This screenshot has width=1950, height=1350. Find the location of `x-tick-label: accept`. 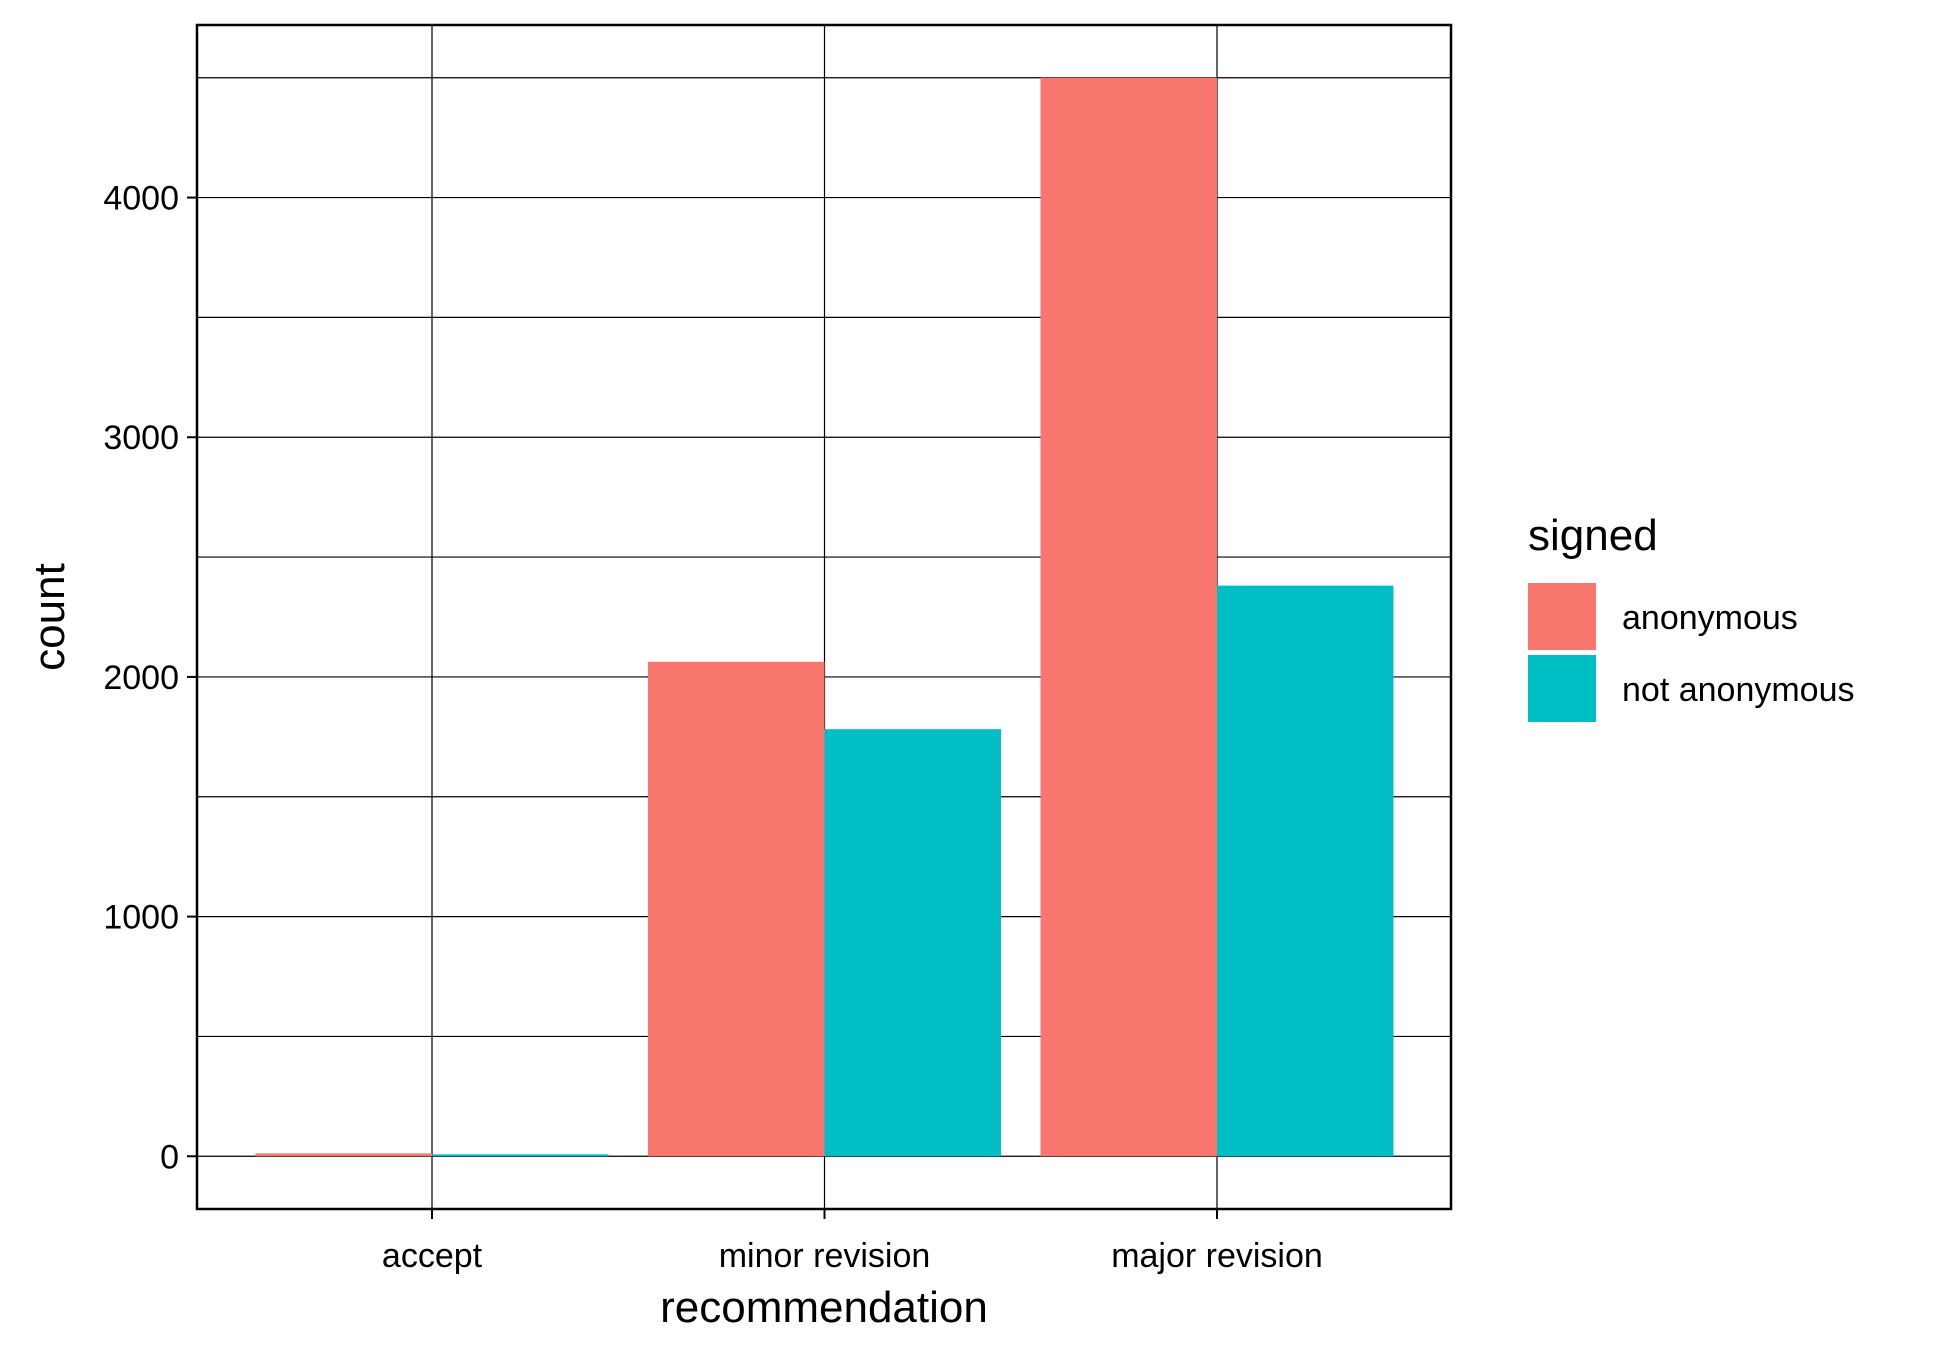

x-tick-label: accept is located at coordinates (432, 1256).